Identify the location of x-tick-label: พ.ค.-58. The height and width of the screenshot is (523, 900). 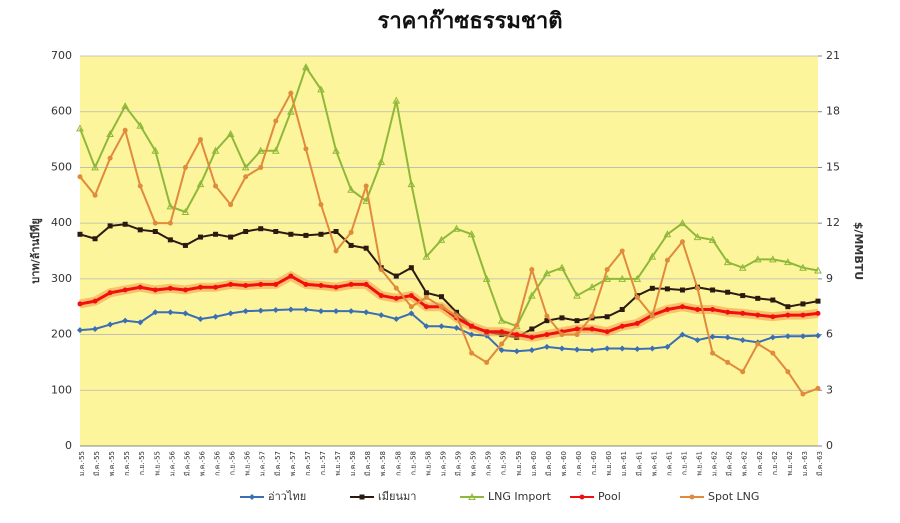
(383, 463).